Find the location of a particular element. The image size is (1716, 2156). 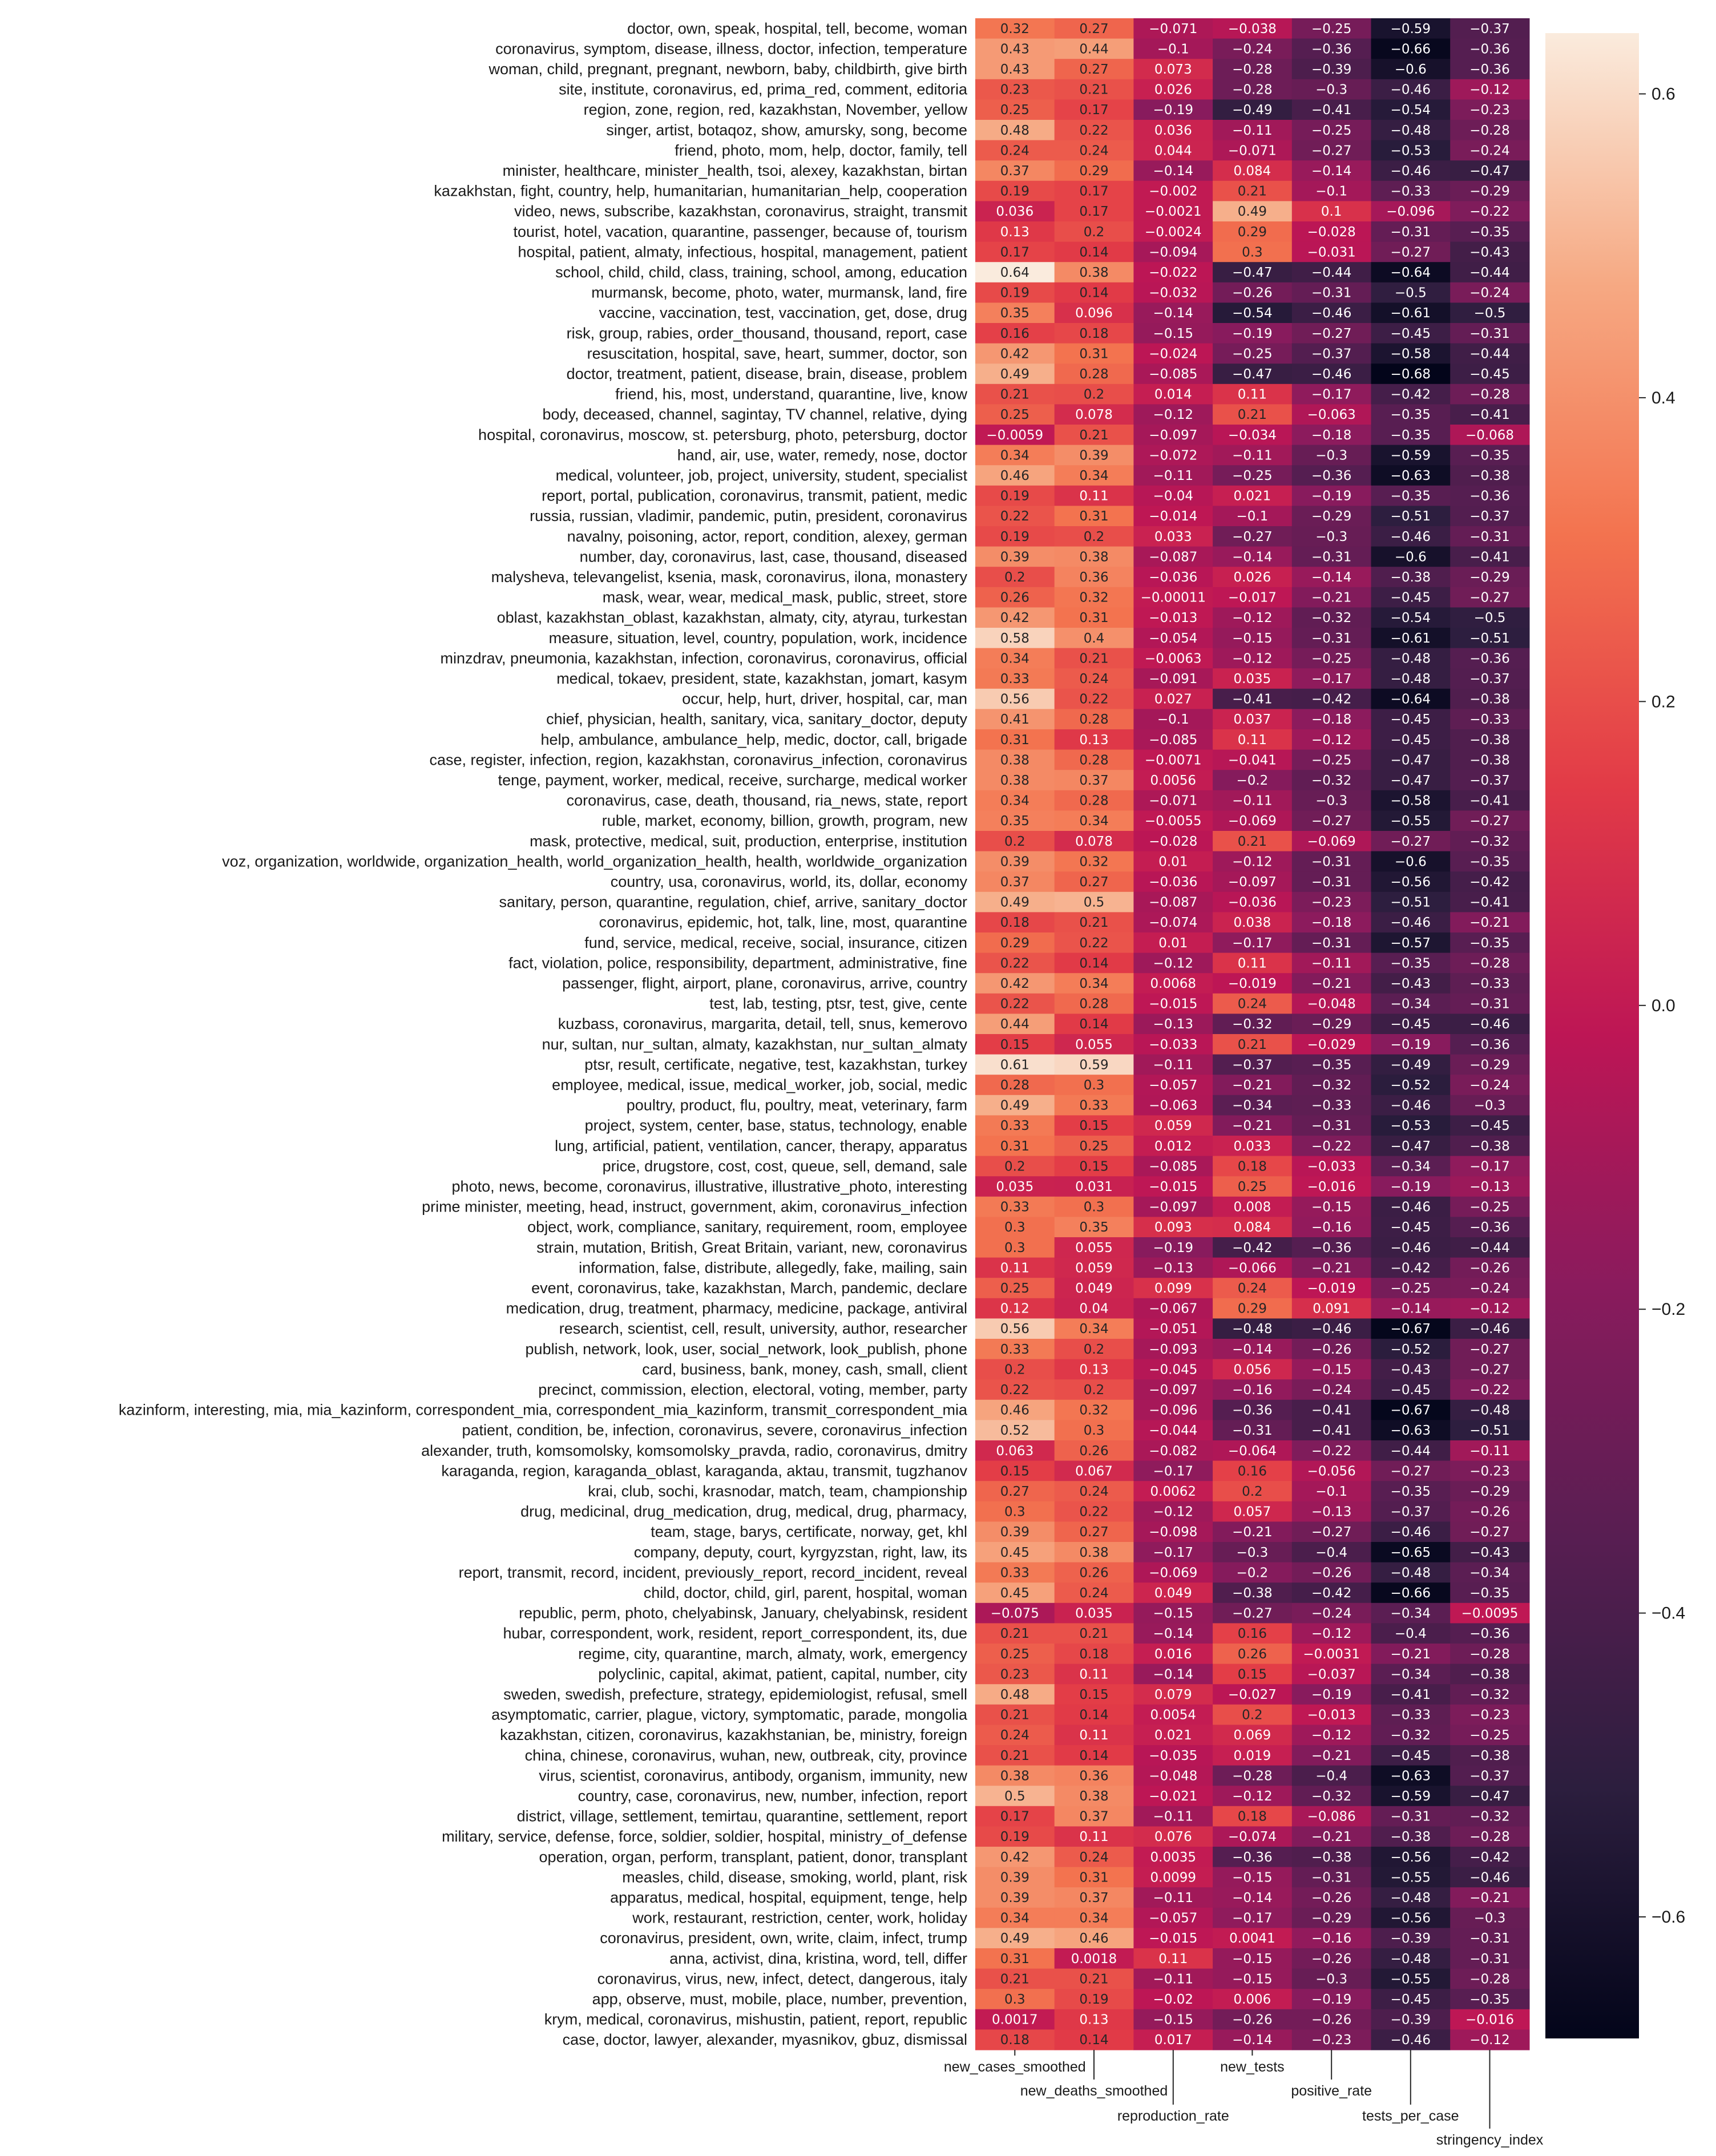

cell-value: −0.22 is located at coordinates (1489, 1390).